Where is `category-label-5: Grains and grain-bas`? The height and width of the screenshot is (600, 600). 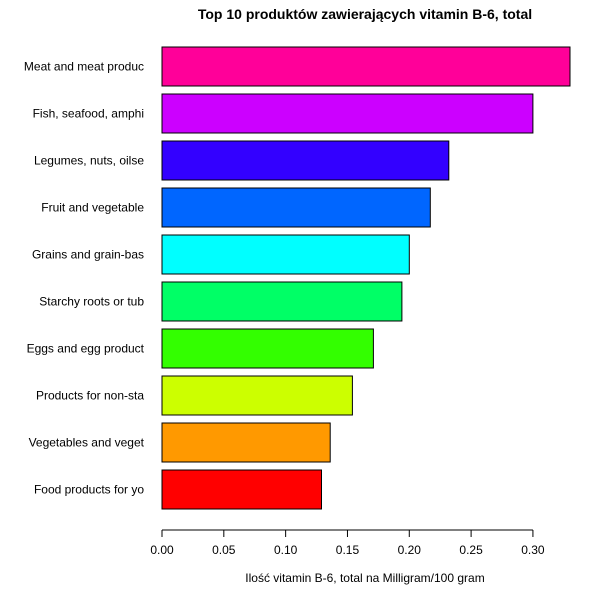 category-label-5: Grains and grain-bas is located at coordinates (88, 255).